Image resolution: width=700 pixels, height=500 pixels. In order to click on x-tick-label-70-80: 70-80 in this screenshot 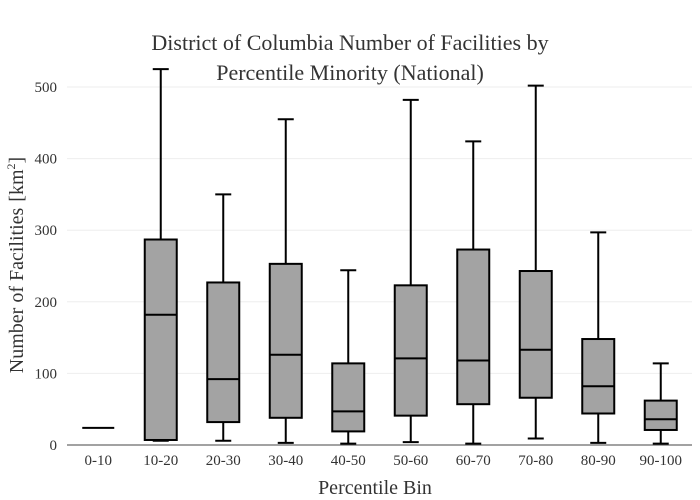, I will do `click(535, 461)`.